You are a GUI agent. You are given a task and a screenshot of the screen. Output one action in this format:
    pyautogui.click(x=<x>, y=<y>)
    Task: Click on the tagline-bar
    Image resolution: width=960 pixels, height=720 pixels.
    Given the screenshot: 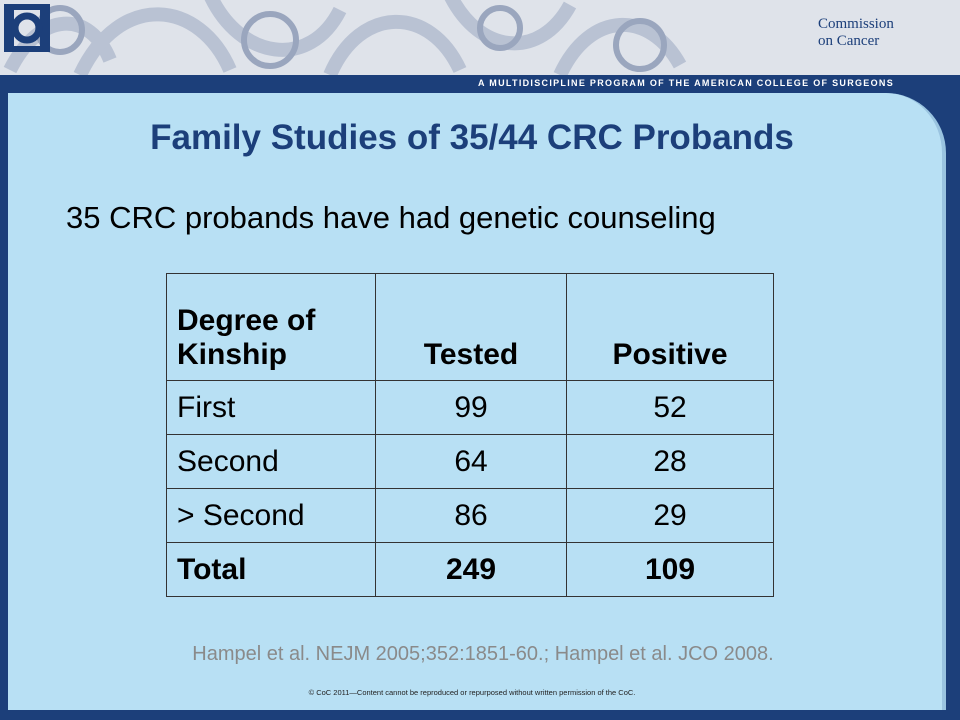 What is the action you would take?
    pyautogui.click(x=480, y=84)
    